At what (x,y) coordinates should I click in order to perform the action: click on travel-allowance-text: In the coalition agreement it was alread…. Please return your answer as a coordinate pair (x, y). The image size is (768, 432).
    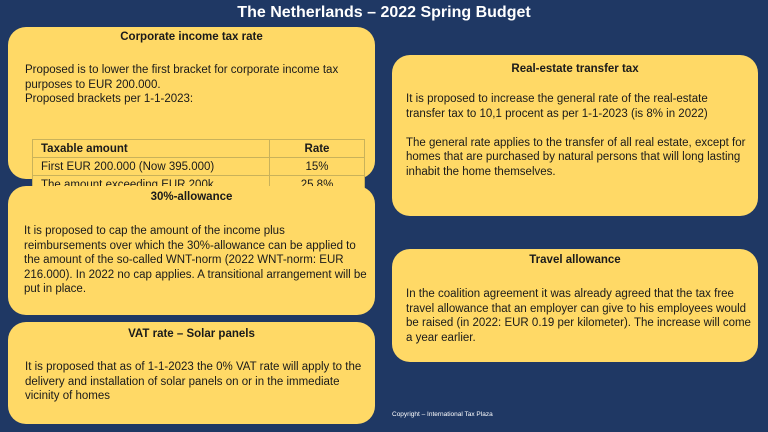
    Looking at the image, I should click on (578, 316).